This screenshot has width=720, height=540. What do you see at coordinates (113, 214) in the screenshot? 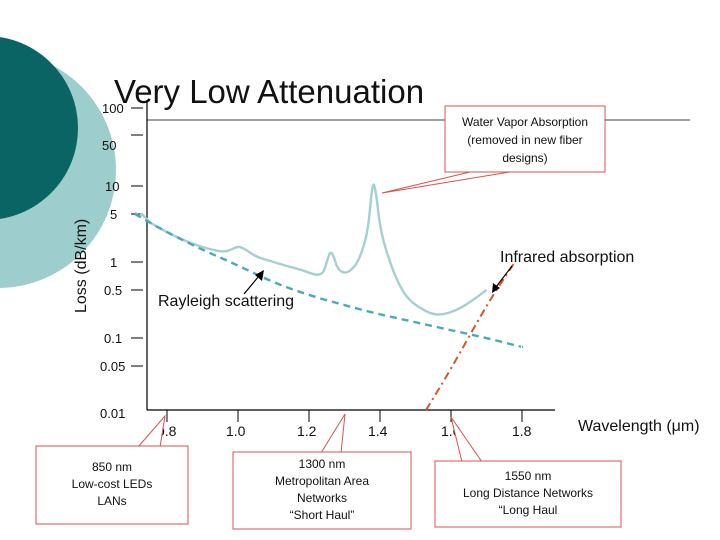
I see `y-tick-label: 5` at bounding box center [113, 214].